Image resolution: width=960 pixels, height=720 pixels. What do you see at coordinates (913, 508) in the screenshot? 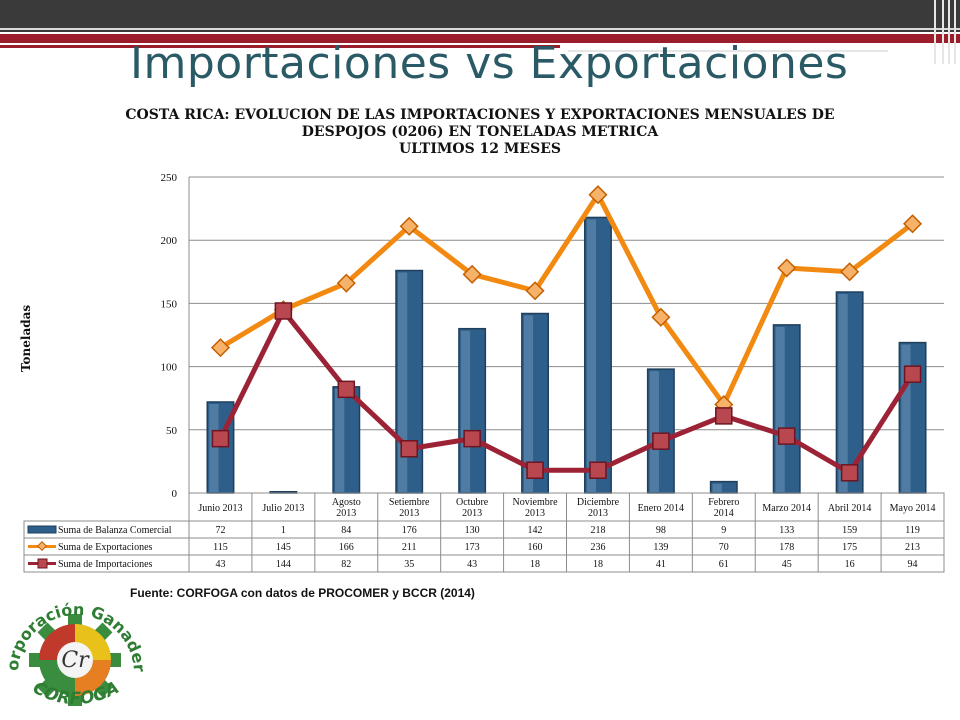
I see `x-category-label: Mayo 2014` at bounding box center [913, 508].